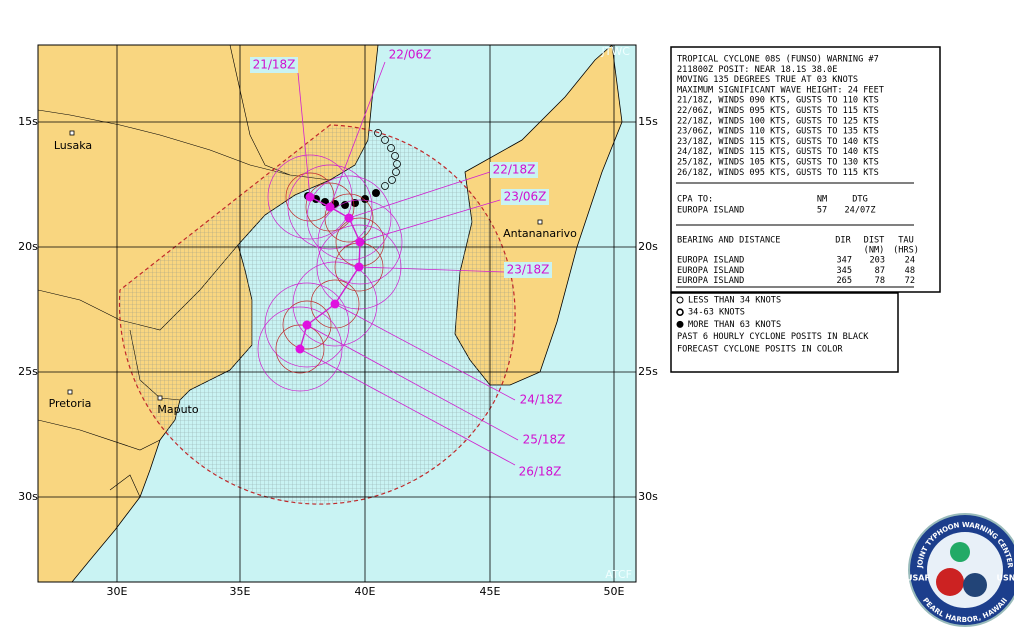  I want to click on warning-line: 22/18Z, WINDS 100 KTS, GUSTS TO 125 KTS, so click(778, 121).